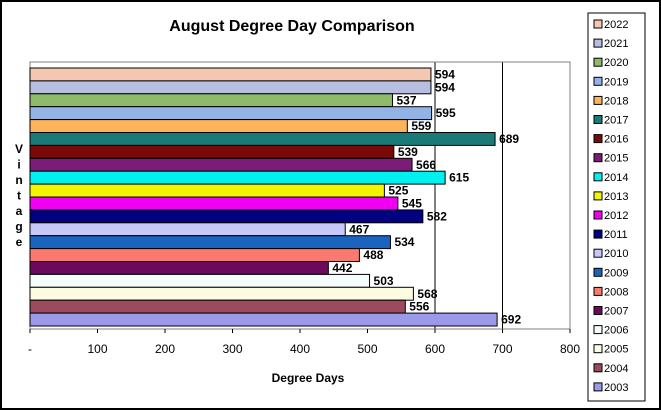  I want to click on x-tick-label: -, so click(30, 349).